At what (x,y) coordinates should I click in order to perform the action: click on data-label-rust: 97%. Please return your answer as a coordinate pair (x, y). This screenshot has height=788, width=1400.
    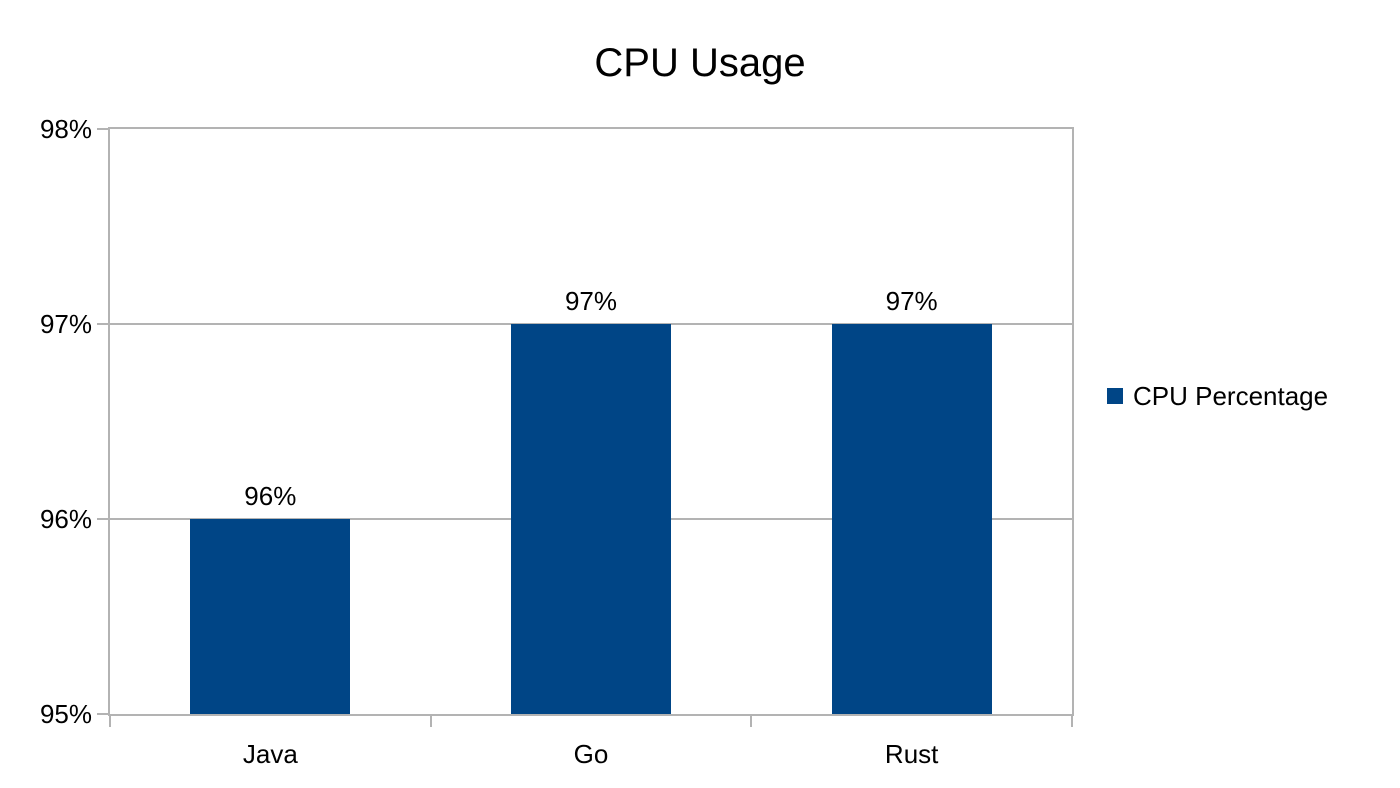
    Looking at the image, I should click on (911, 301).